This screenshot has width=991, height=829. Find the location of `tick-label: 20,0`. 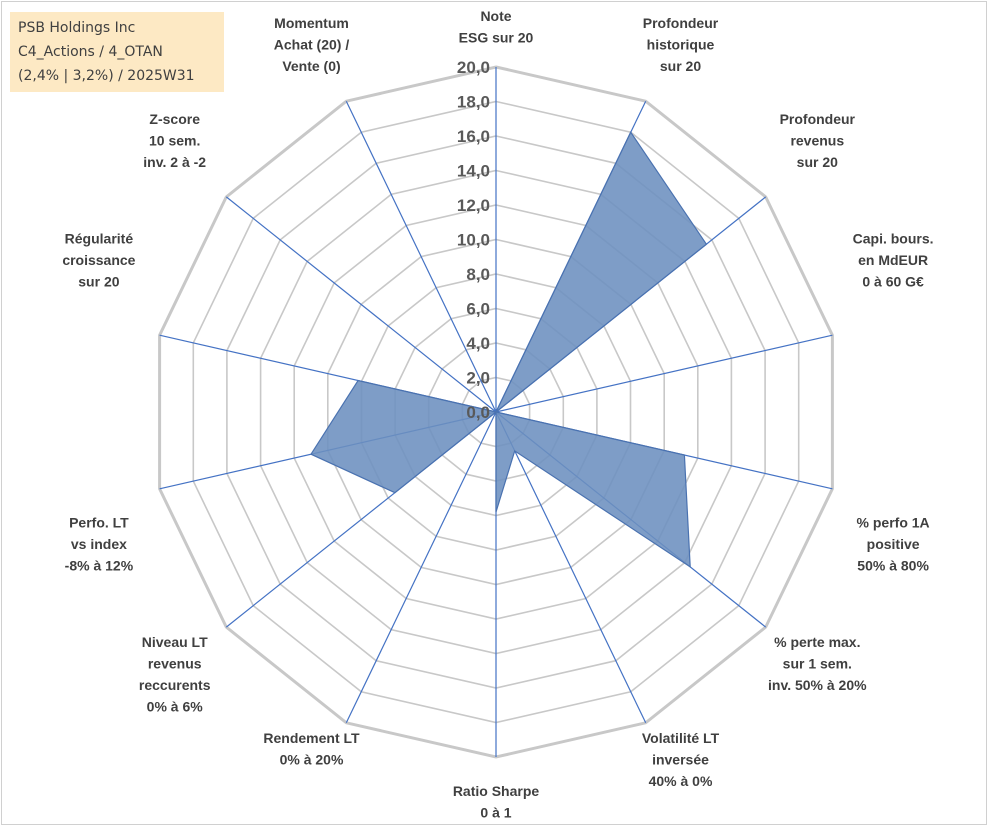

tick-label: 20,0 is located at coordinates (473, 67).